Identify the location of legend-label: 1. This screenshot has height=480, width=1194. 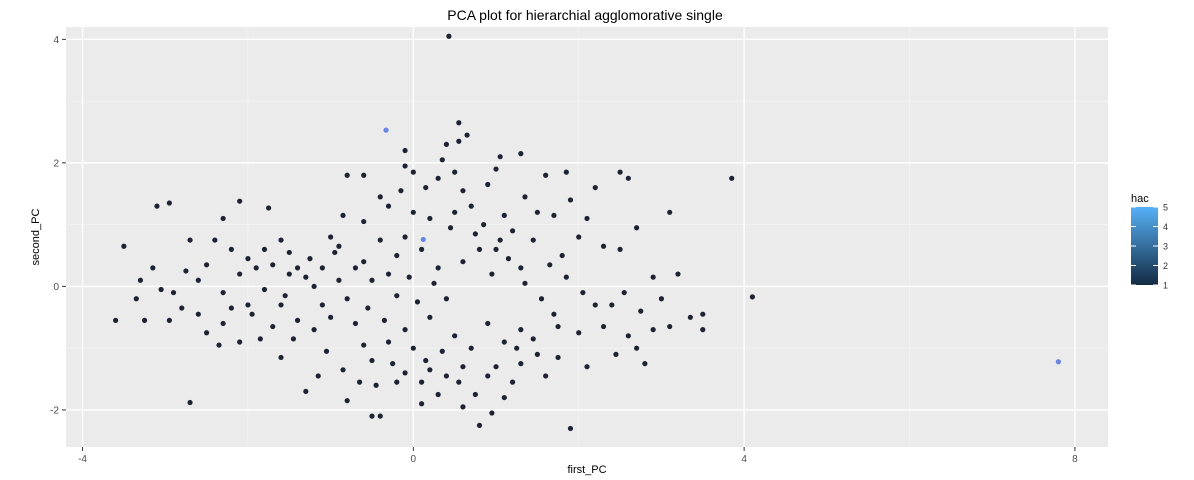
(1165, 286).